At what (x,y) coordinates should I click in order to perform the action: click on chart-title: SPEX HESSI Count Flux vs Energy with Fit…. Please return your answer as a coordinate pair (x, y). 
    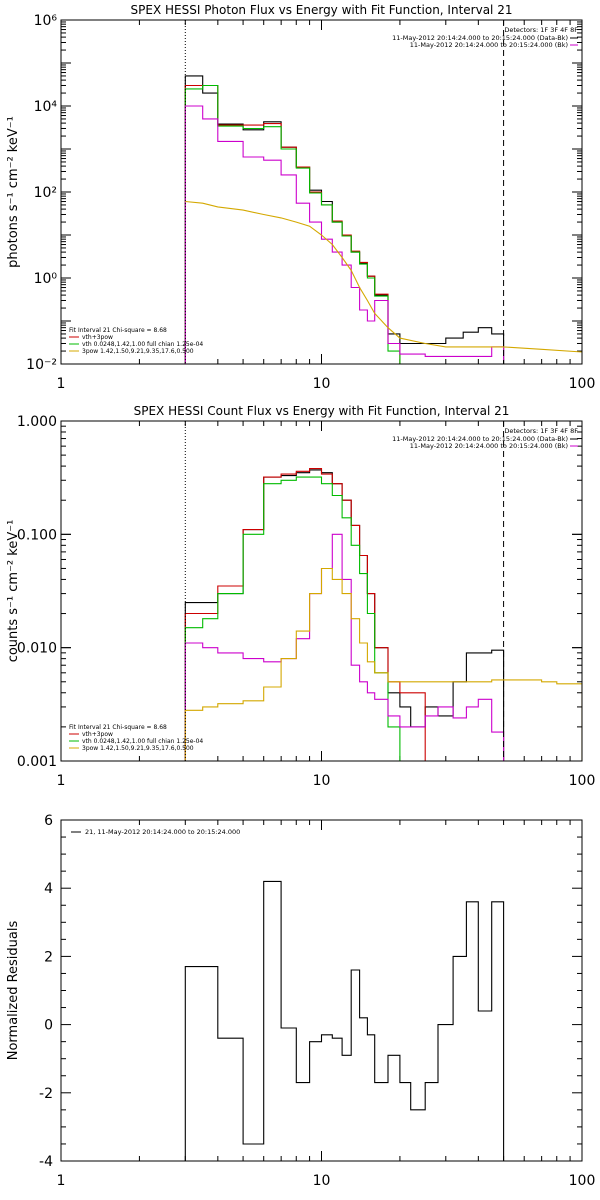
    Looking at the image, I should click on (322, 411).